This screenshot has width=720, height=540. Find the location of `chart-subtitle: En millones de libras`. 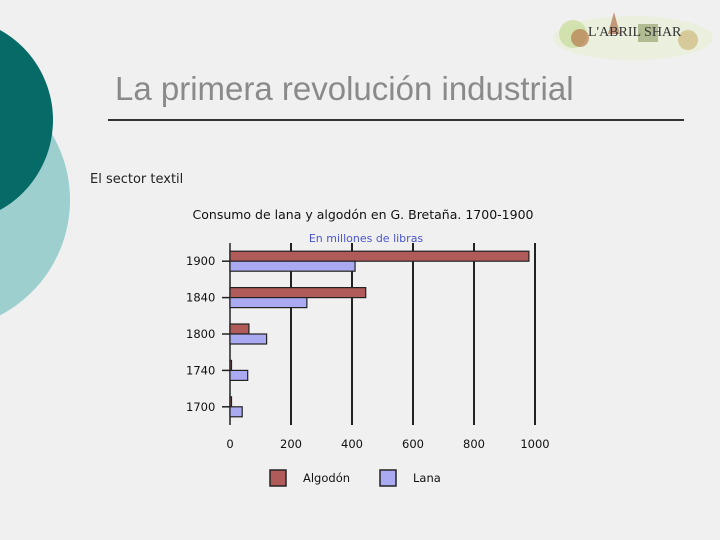

chart-subtitle: En millones de libras is located at coordinates (366, 238).